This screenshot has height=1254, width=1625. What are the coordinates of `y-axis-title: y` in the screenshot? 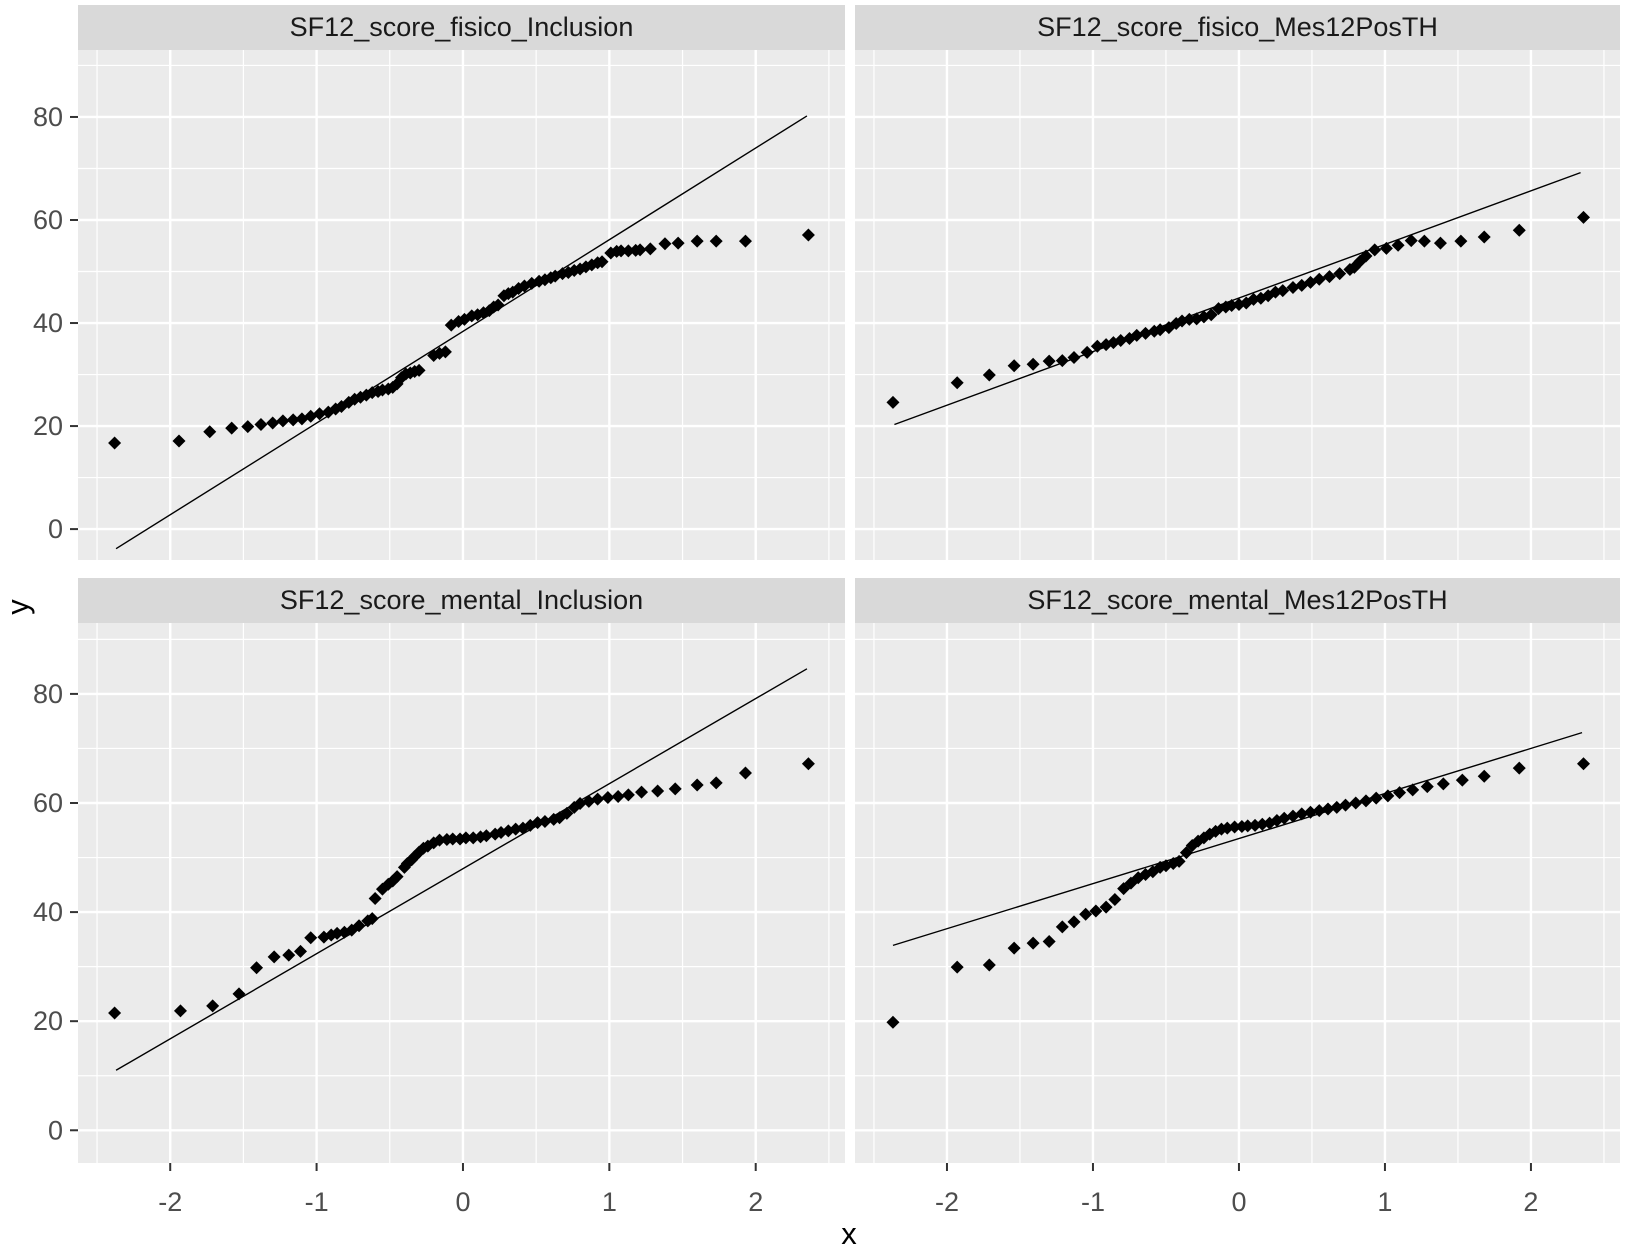 It's located at (17, 607).